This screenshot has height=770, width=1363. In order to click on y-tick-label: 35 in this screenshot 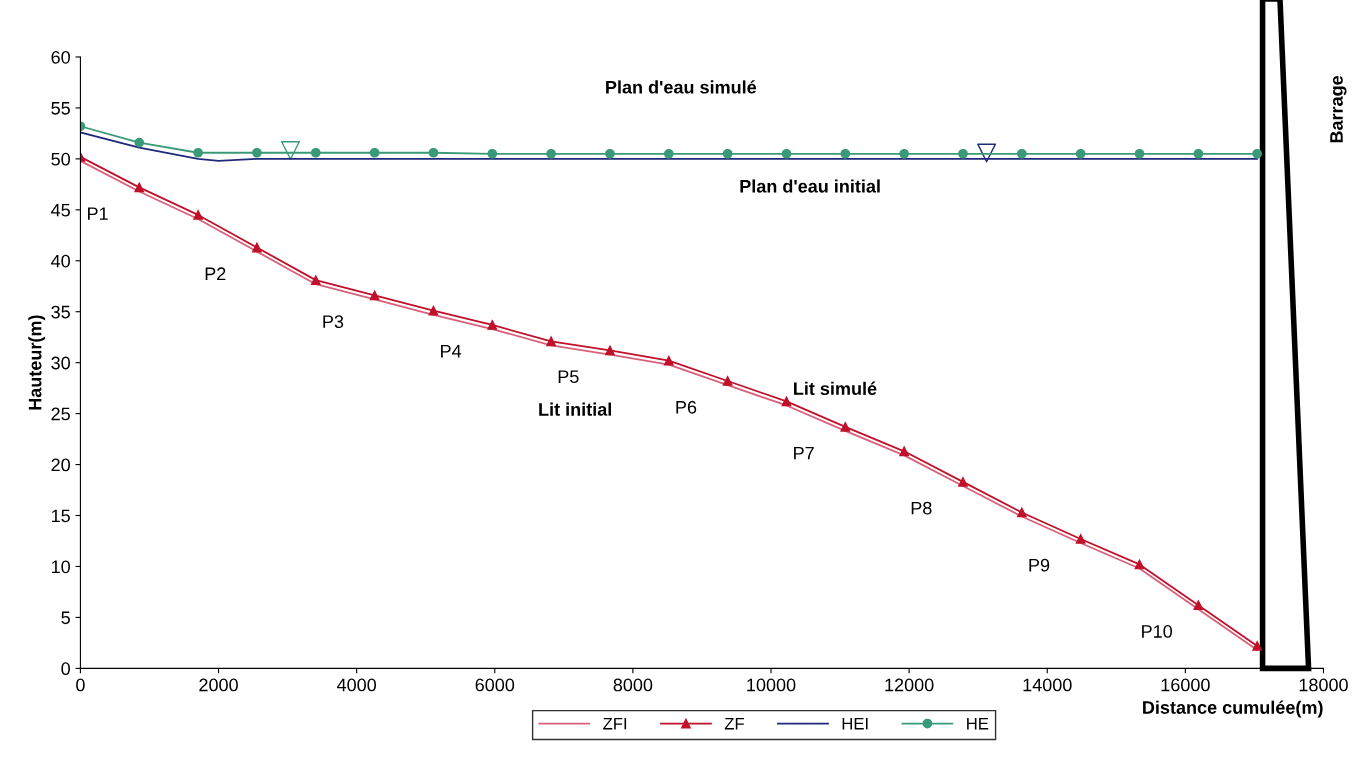, I will do `click(60, 312)`.